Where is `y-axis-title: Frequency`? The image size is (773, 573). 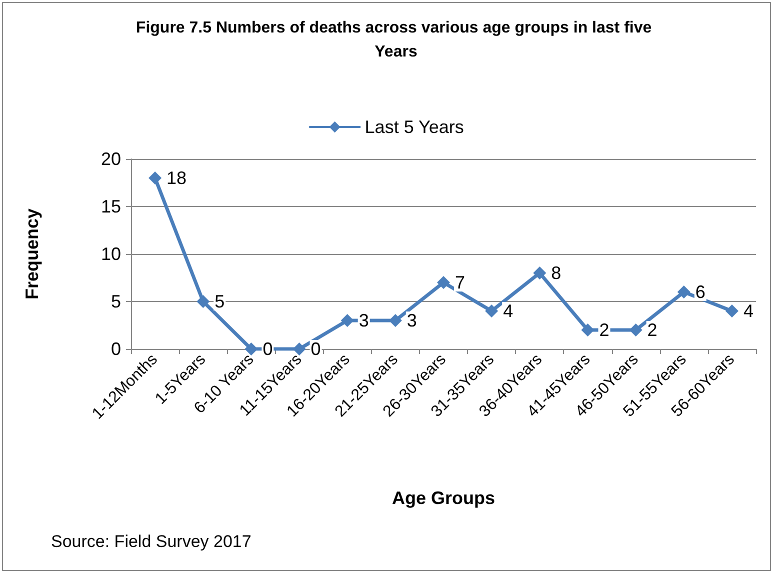
y-axis-title: Frequency is located at coordinates (32, 254).